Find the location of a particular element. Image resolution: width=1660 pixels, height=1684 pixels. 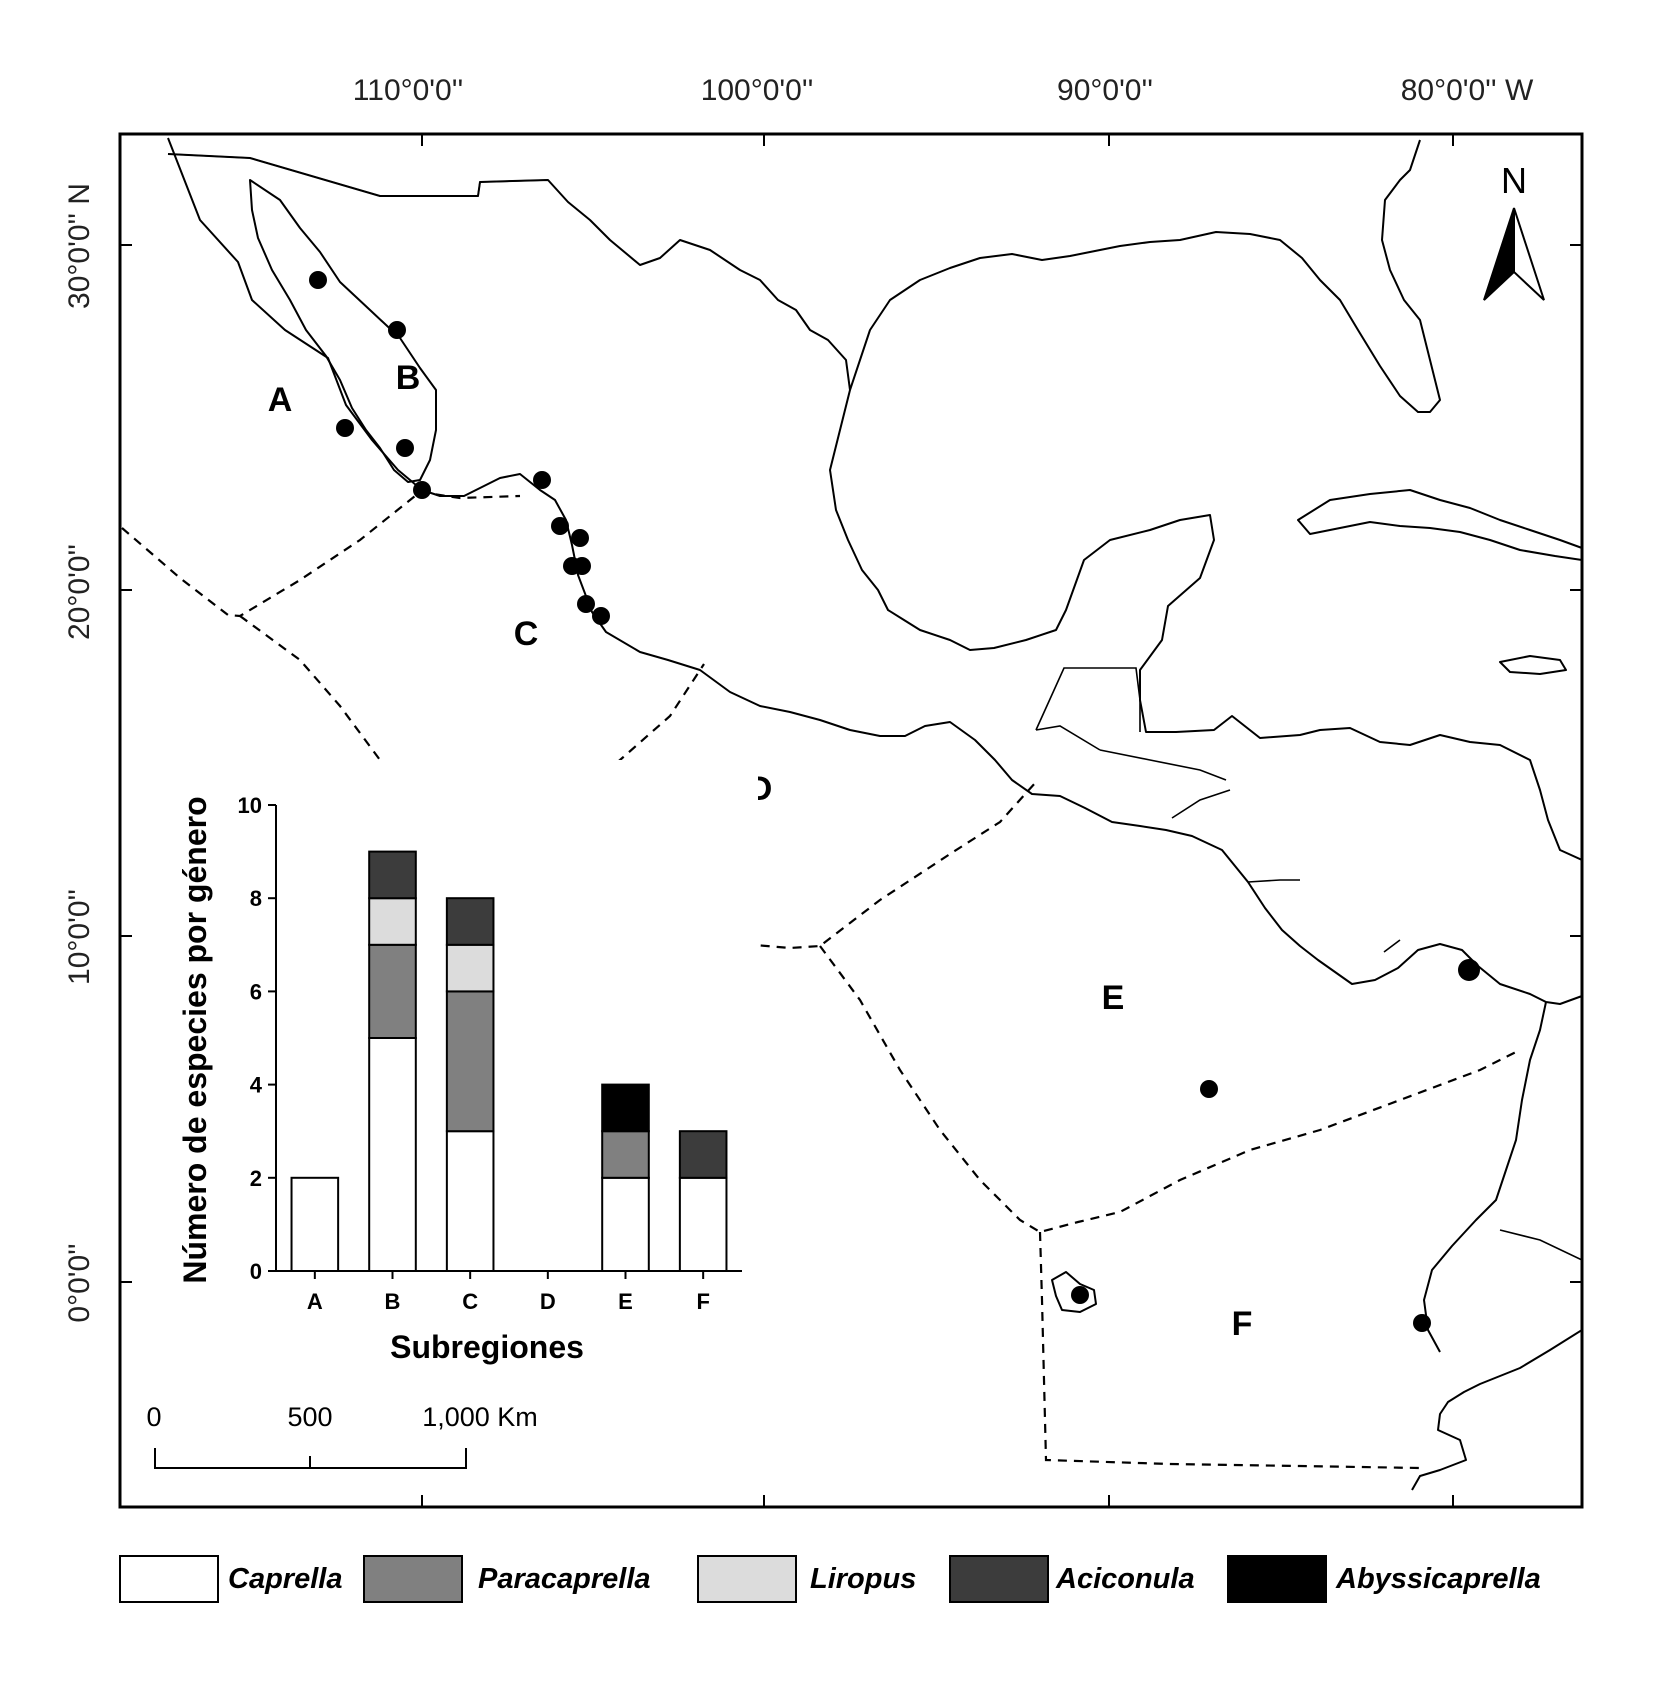

chart-x-tick-label: C is located at coordinates (470, 1301).